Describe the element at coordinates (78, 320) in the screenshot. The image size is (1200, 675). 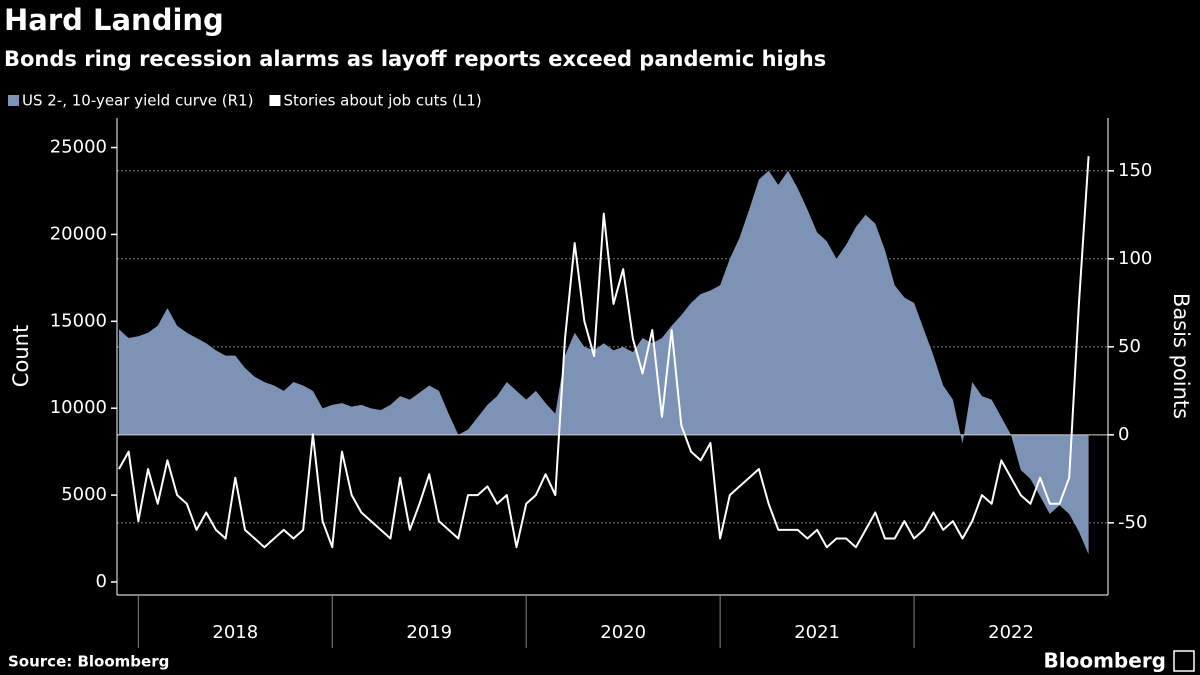
I see `y-tick-label: 15000` at that location.